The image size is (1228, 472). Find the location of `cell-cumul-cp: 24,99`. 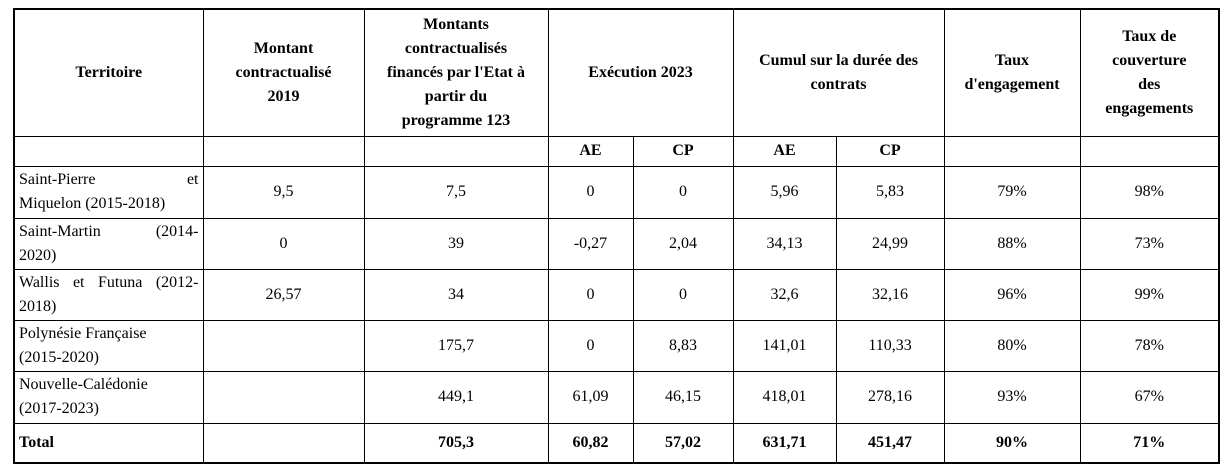

cell-cumul-cp: 24,99 is located at coordinates (890, 243).